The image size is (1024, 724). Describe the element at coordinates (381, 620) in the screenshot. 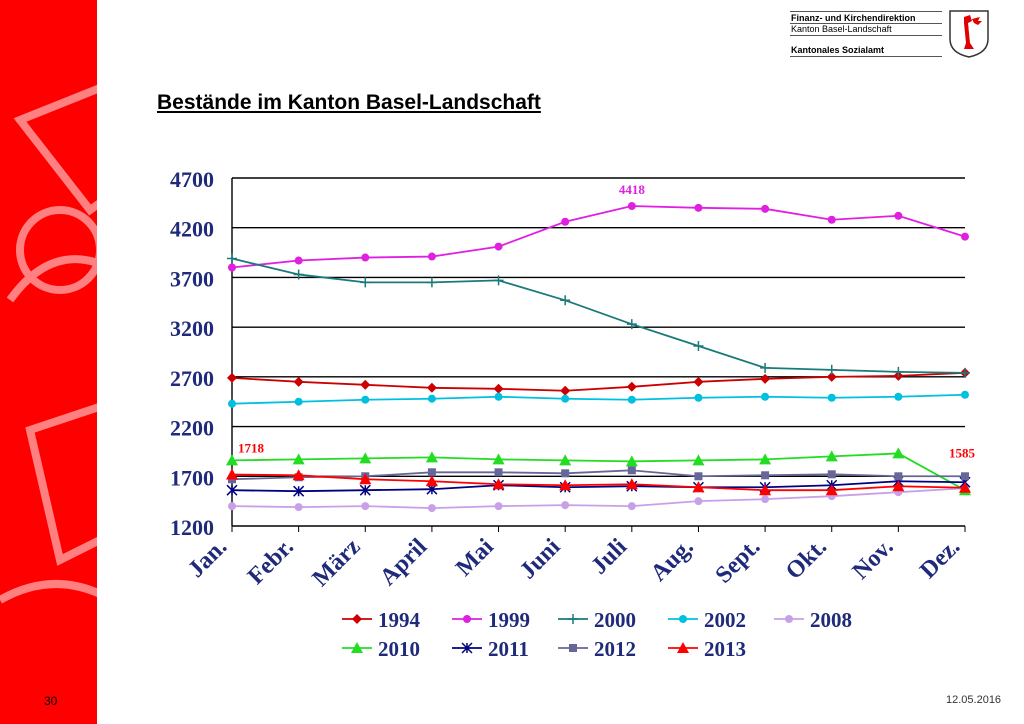

I see `legend-item-1994: 1994` at that location.